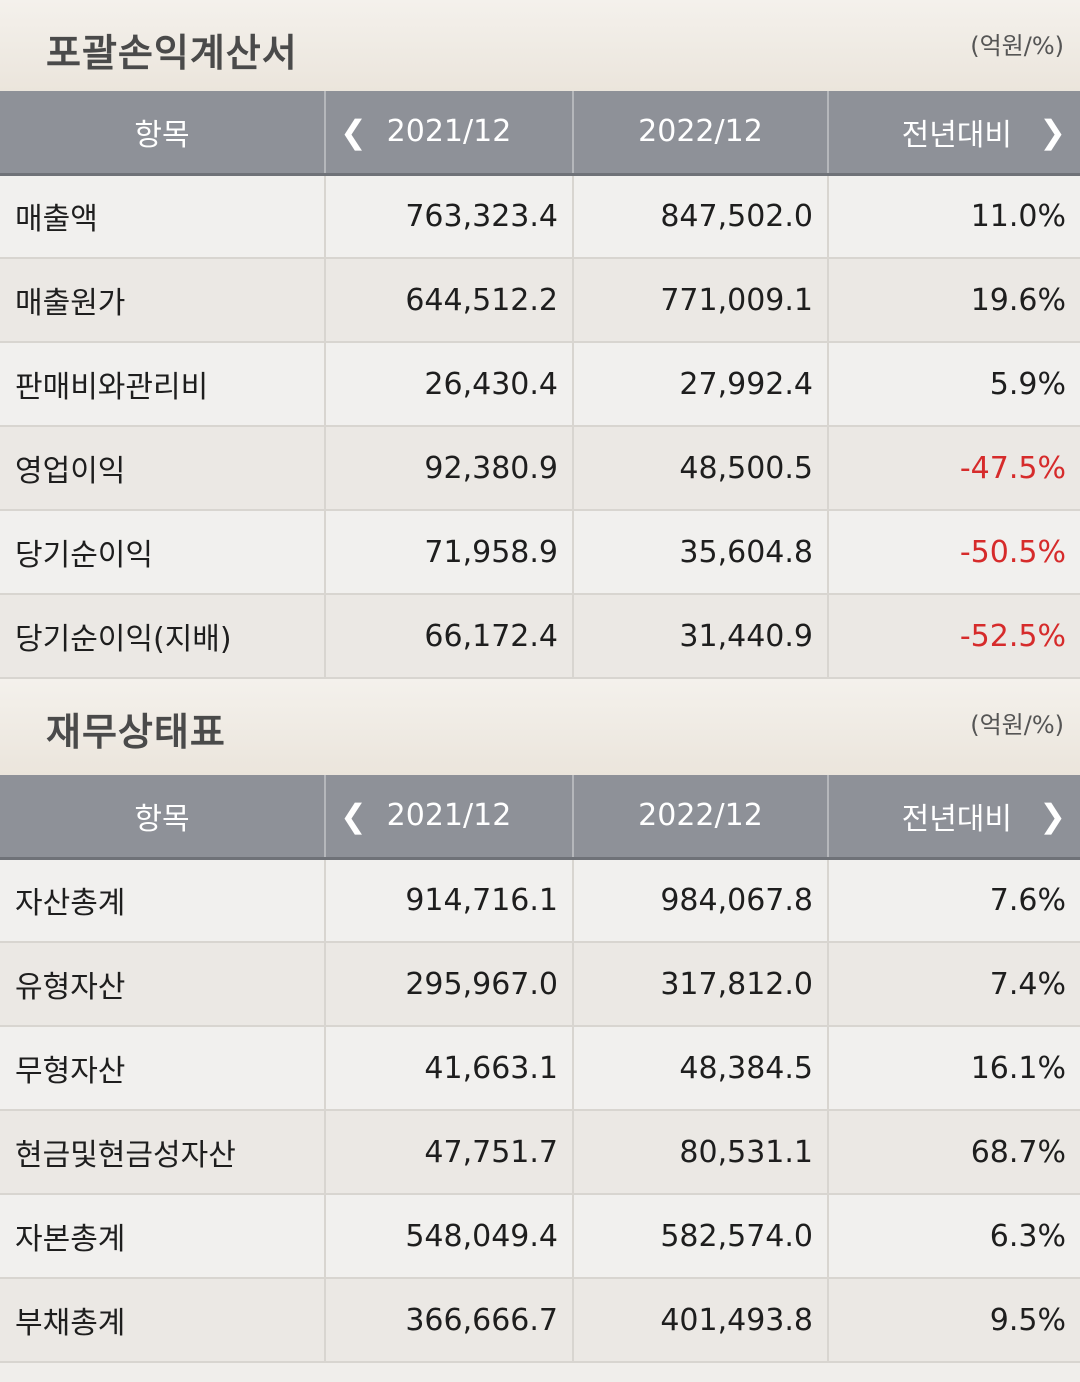  What do you see at coordinates (449, 468) in the screenshot?
I see `value-2021: 92,380.9` at bounding box center [449, 468].